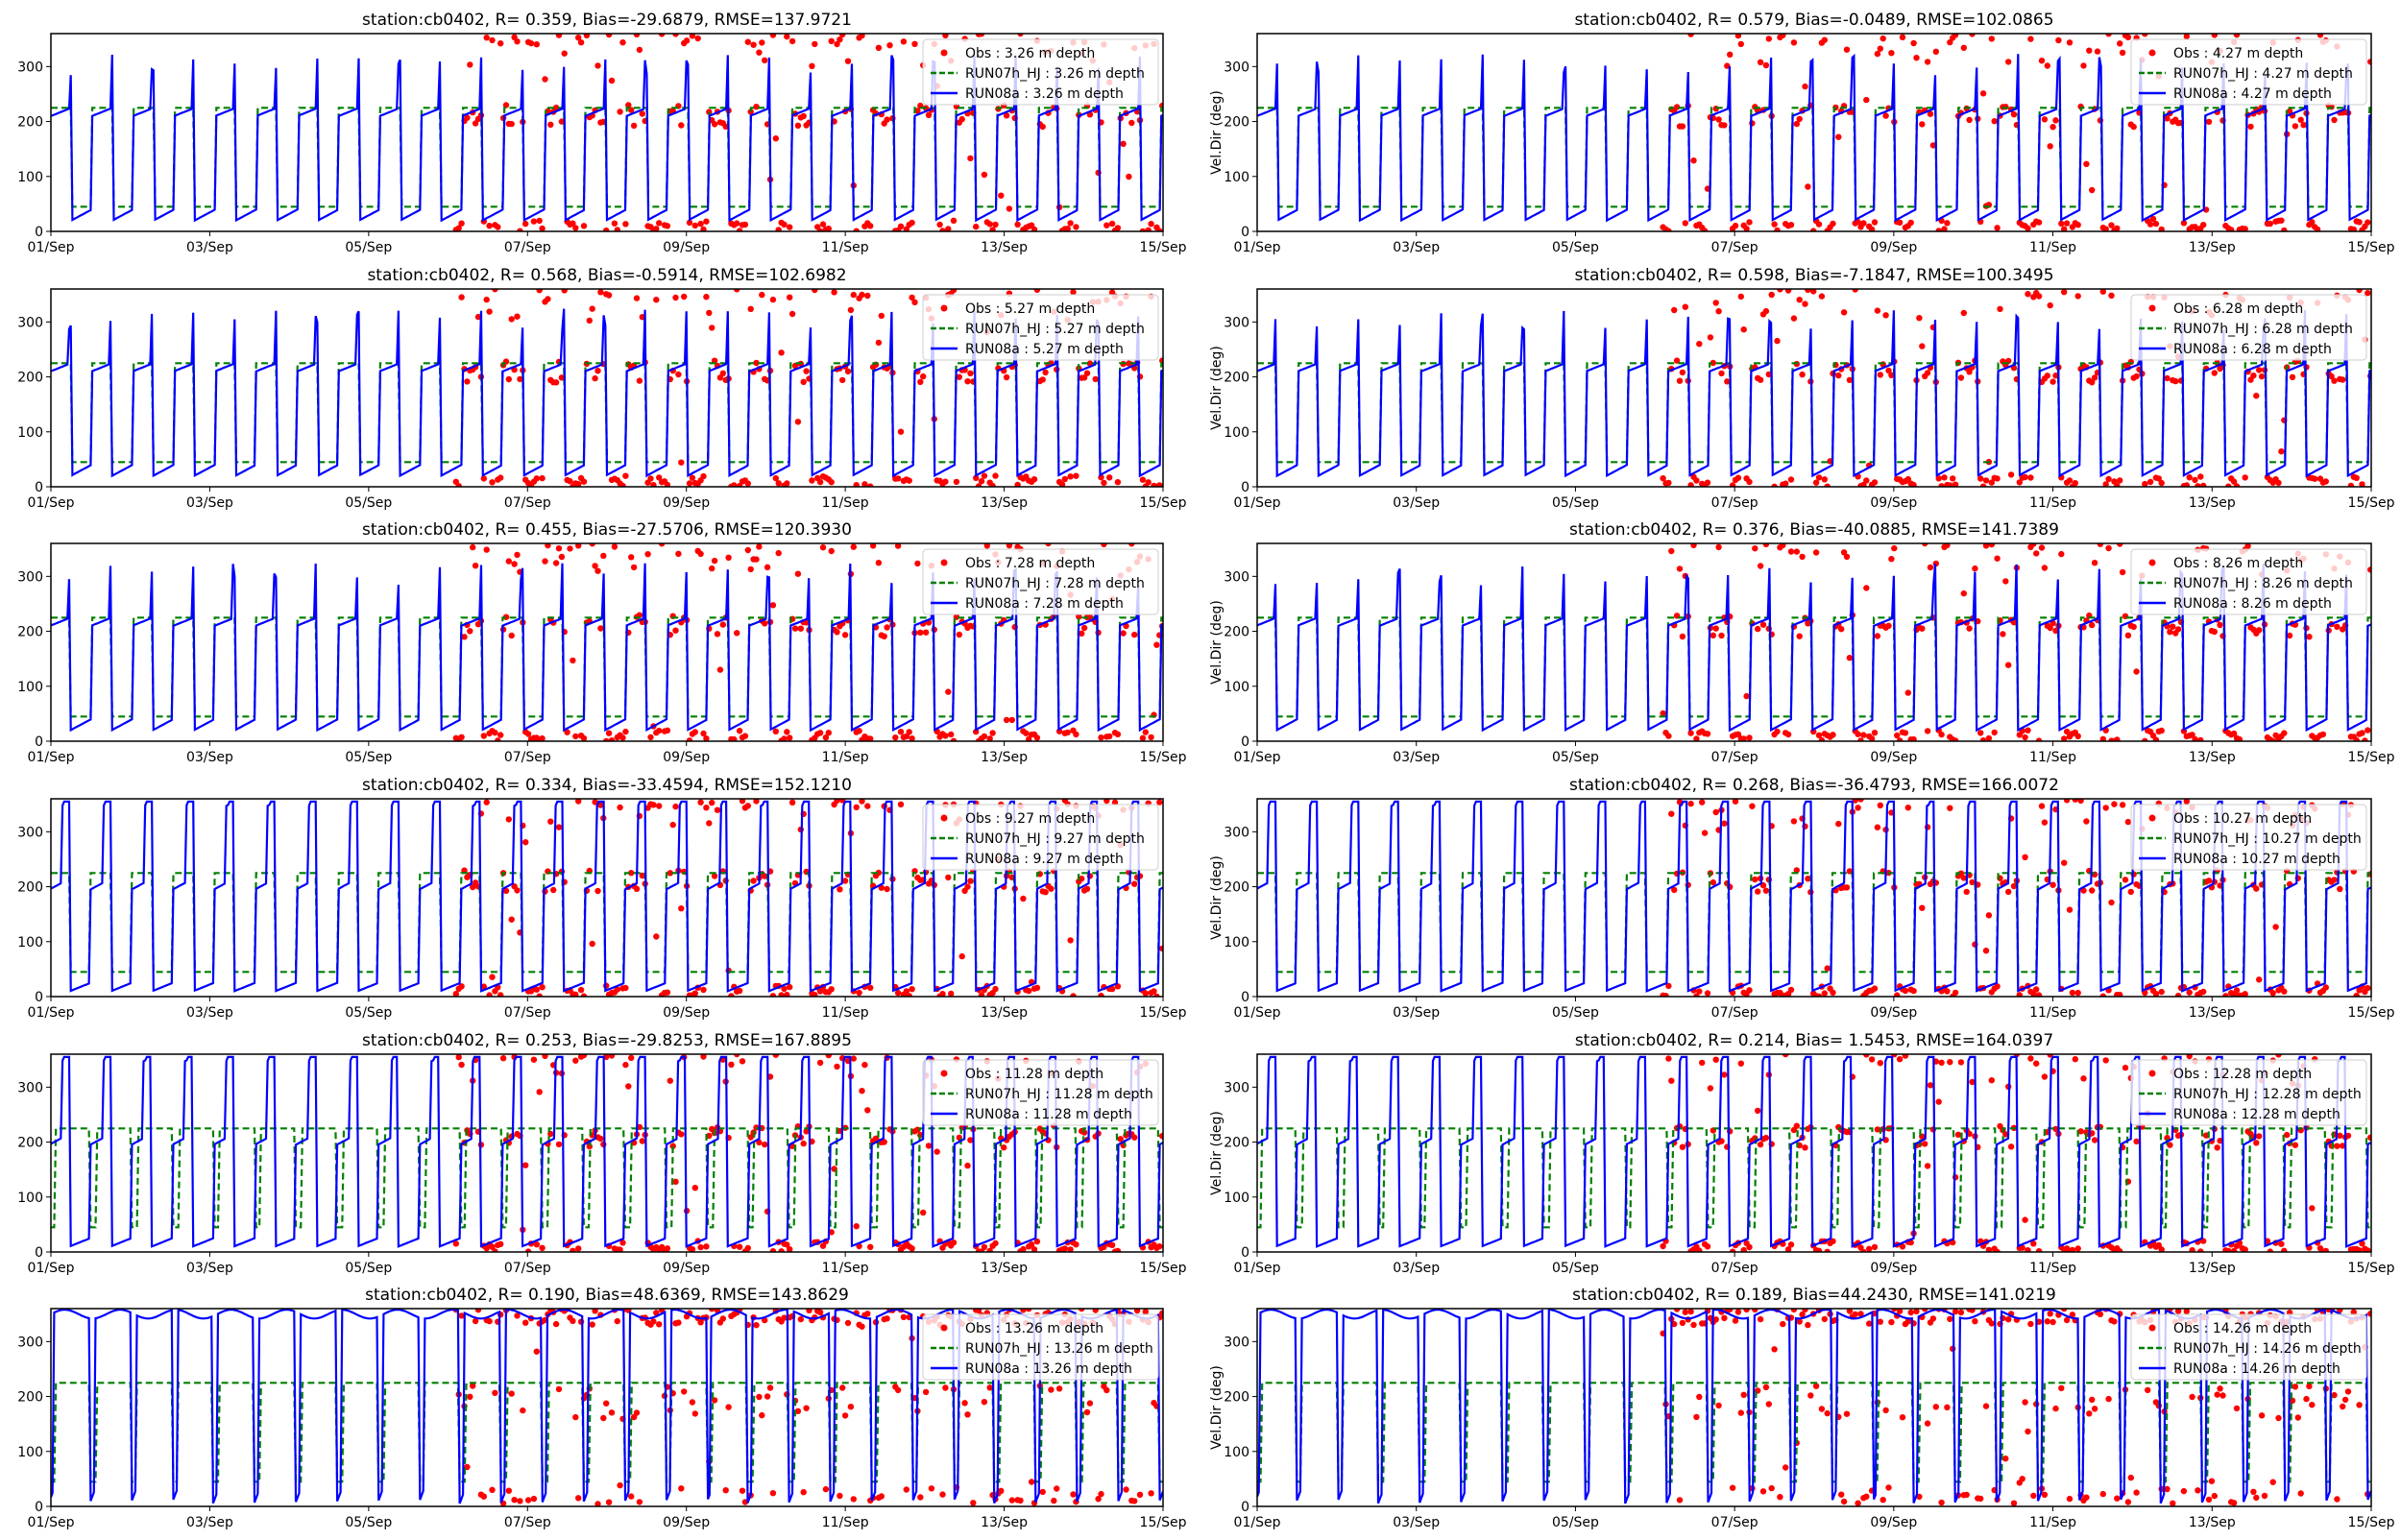 The width and height of the screenshot is (2401, 1540). What do you see at coordinates (607, 642) in the screenshot?
I see `axes-frame` at bounding box center [607, 642].